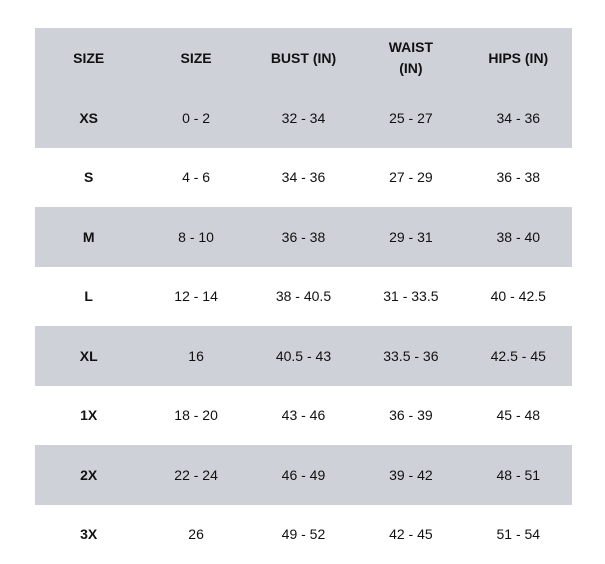 The width and height of the screenshot is (605, 564). I want to click on table-row: 1X 18 - 20 43 - 46 36 - 39 45 - 48, so click(303, 416).